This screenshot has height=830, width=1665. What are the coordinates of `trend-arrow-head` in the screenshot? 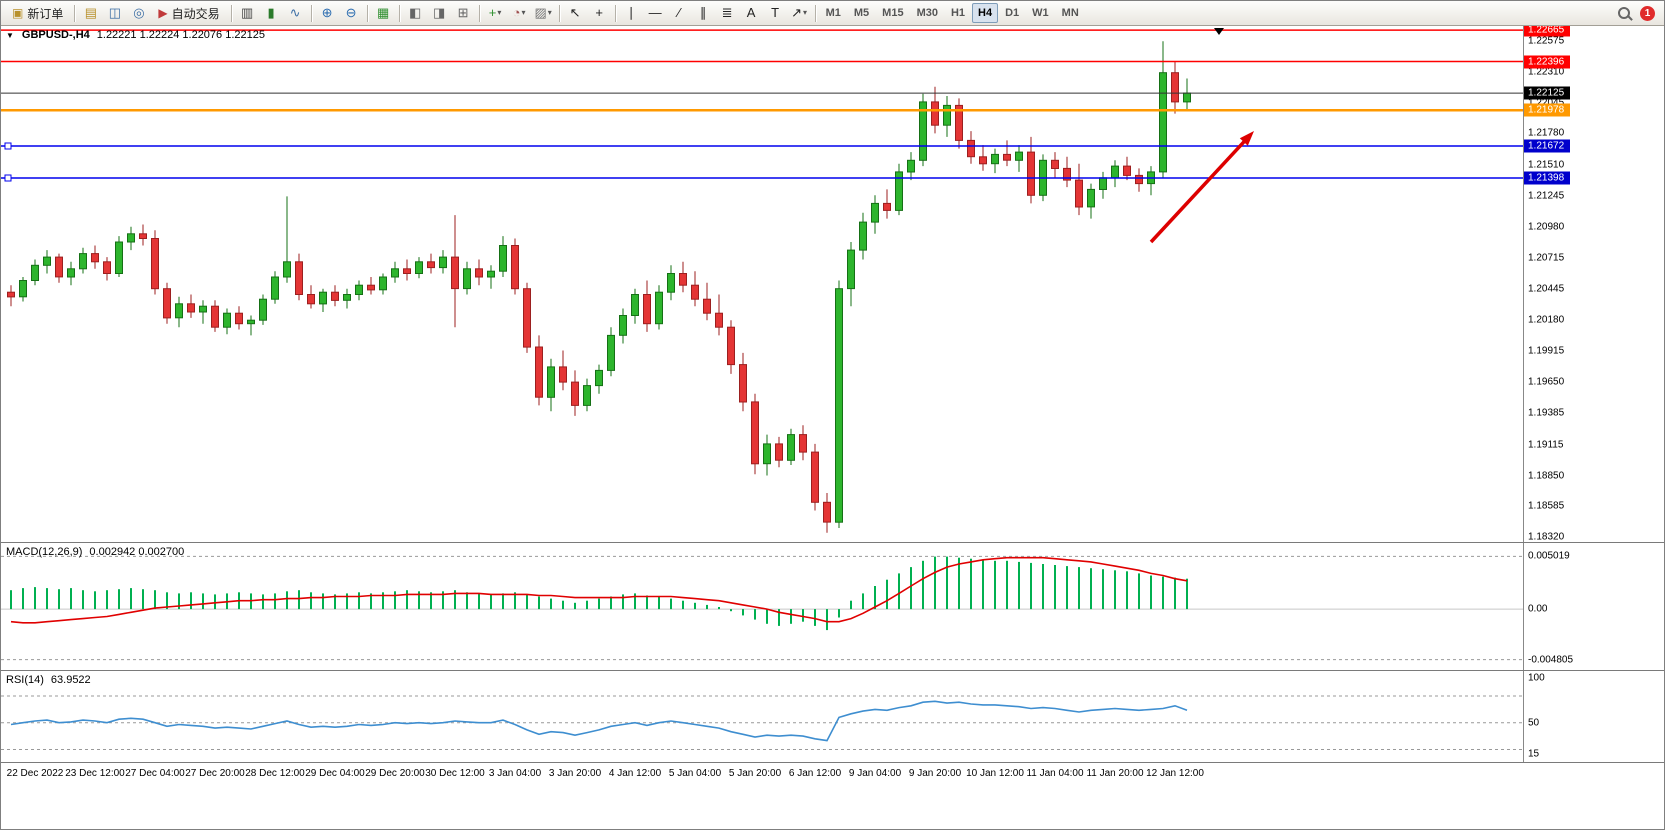 It's located at (1246, 138).